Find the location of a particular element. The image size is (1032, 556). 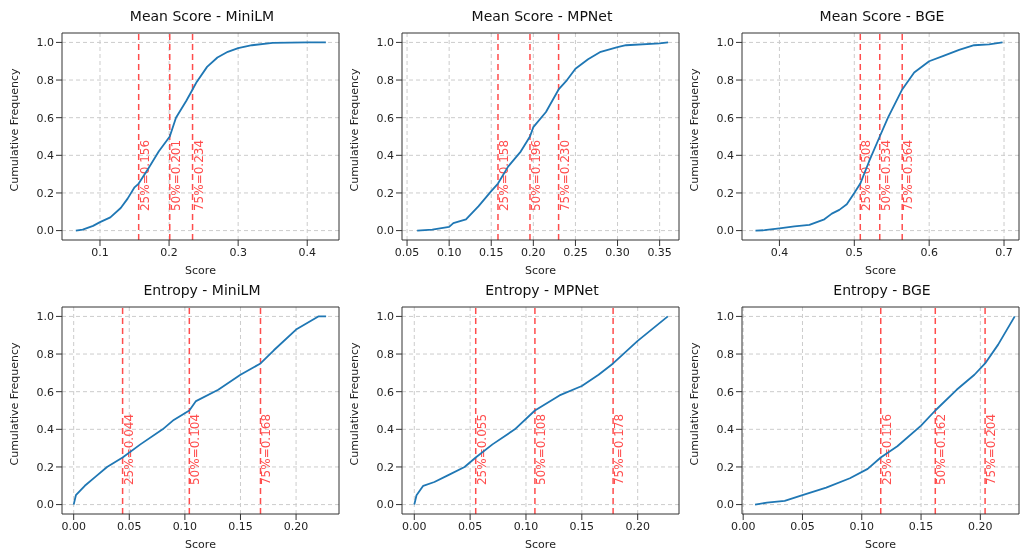

x-tick-label: 0.25 is located at coordinates (575, 252).